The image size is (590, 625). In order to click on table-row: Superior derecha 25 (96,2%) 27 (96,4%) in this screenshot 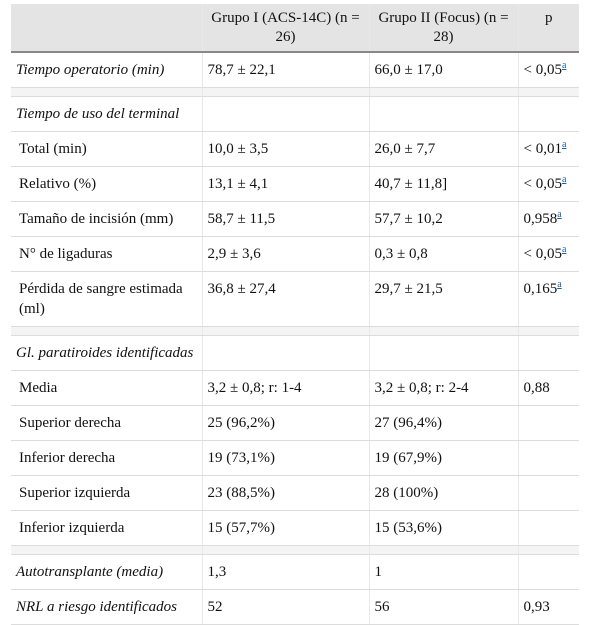, I will do `click(295, 423)`.